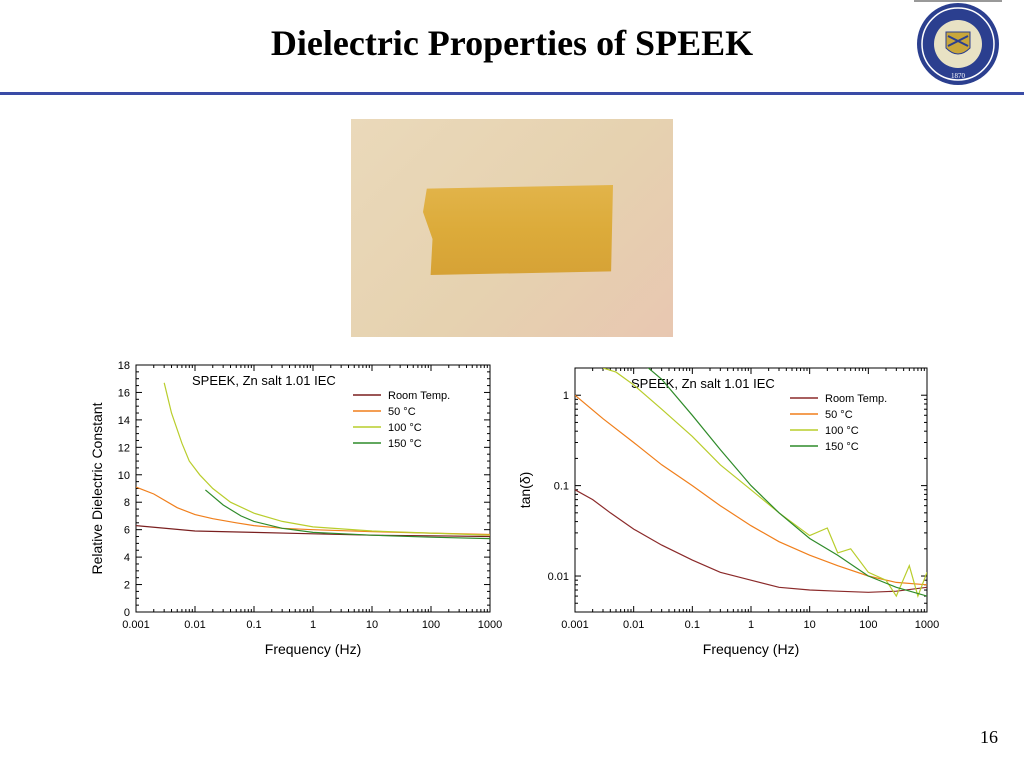  I want to click on y-tick-label: 0, so click(127, 613).